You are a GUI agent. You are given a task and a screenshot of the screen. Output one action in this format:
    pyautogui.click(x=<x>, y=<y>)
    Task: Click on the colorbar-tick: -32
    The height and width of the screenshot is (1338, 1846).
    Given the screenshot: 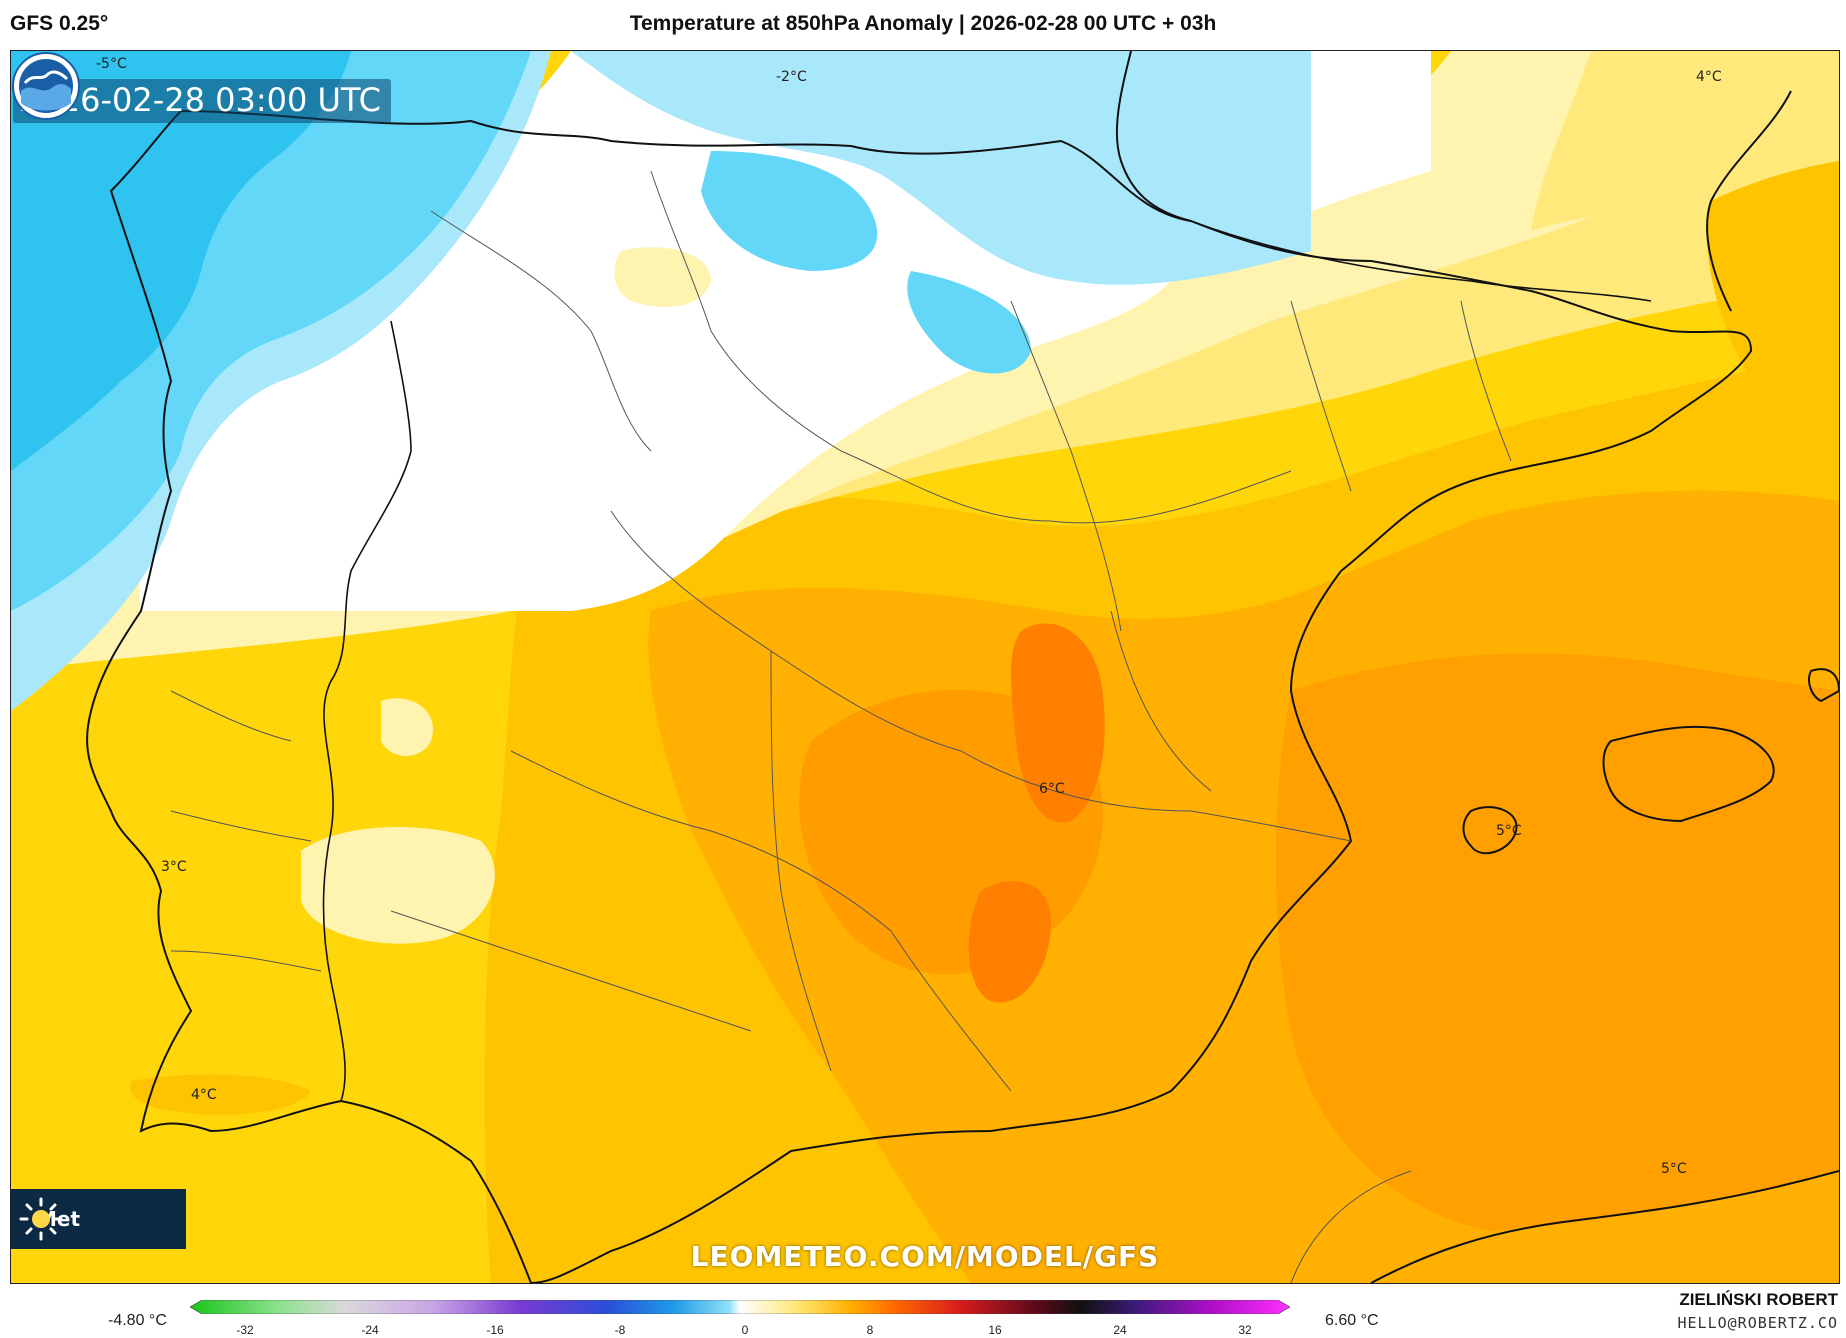 What is the action you would take?
    pyautogui.click(x=245, y=1330)
    